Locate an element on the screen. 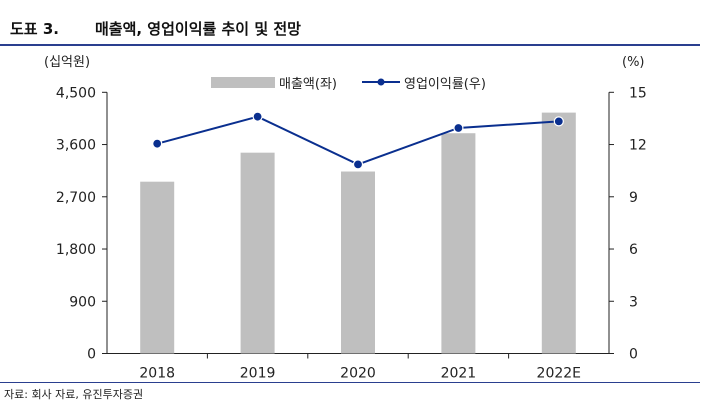 The image size is (710, 419). x-tick-label: 2018 is located at coordinates (157, 373).